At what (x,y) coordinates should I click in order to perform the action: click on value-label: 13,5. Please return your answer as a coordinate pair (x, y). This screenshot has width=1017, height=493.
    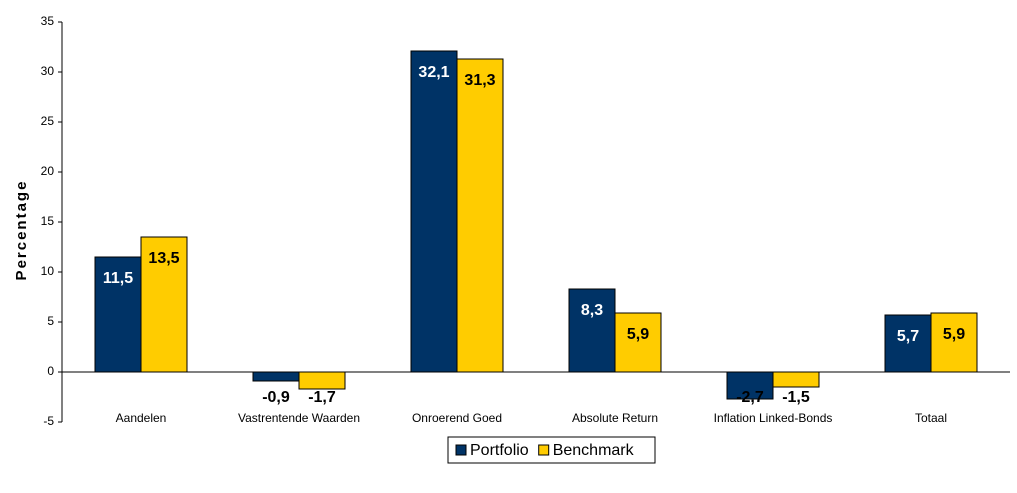
    Looking at the image, I should click on (163, 258).